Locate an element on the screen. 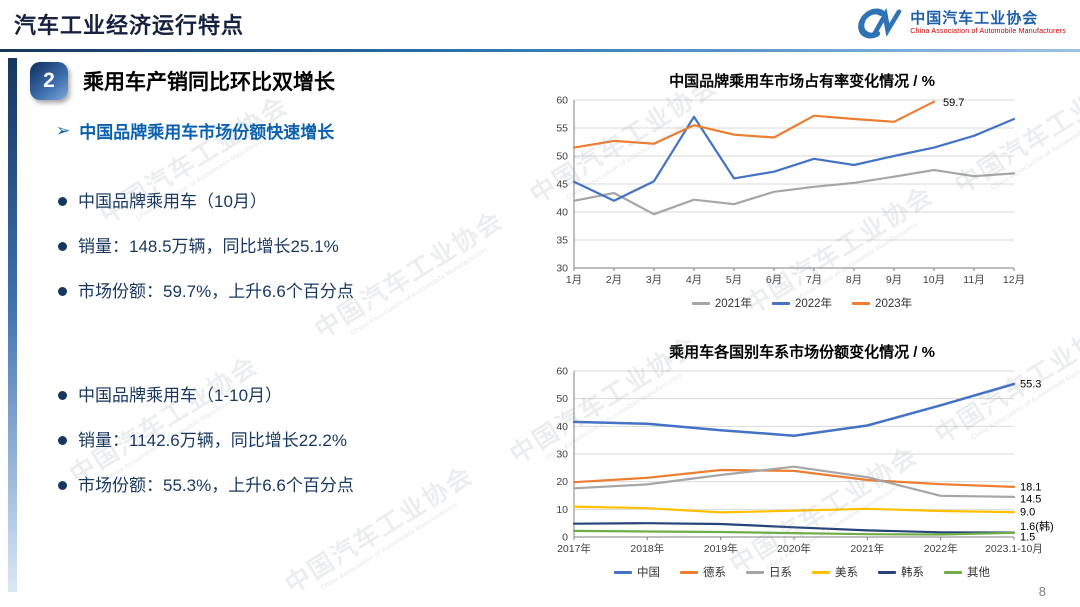  svg-text: 55.3 is located at coordinates (1030, 385).